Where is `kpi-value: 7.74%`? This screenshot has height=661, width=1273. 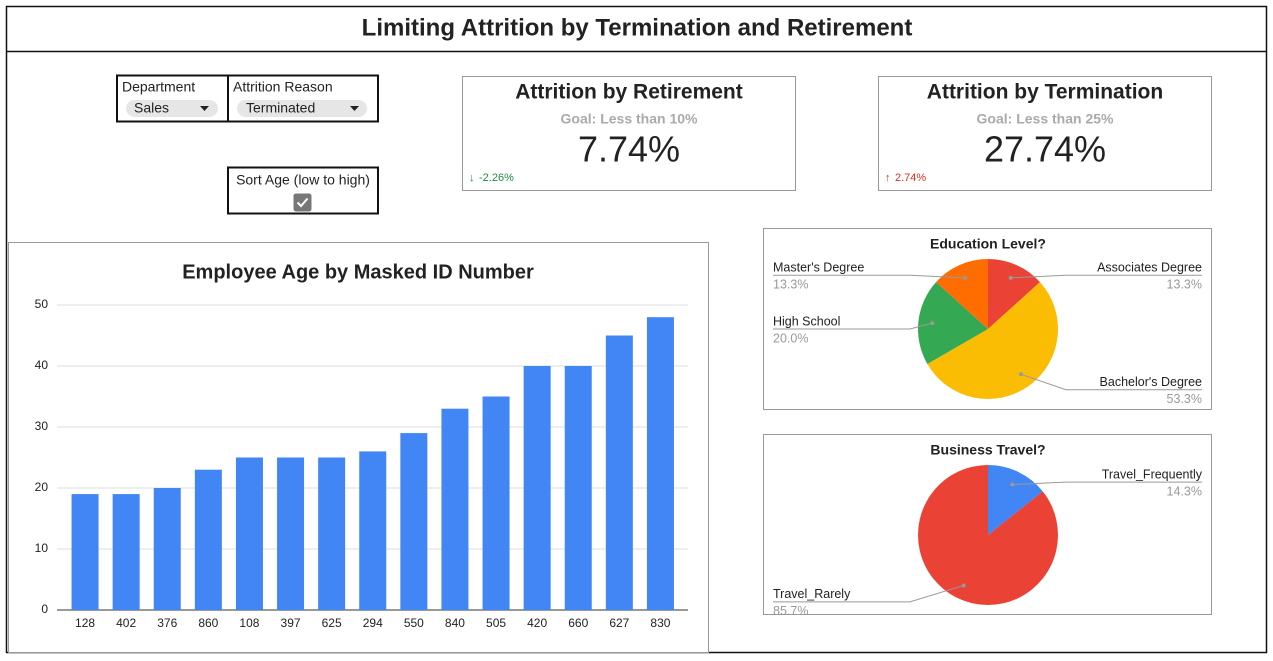 kpi-value: 7.74% is located at coordinates (629, 149).